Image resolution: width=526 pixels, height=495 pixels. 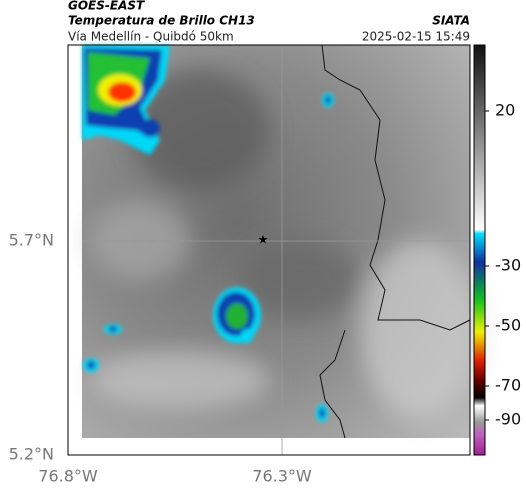 What do you see at coordinates (106, 6) in the screenshot?
I see `source: GOES-EAST` at bounding box center [106, 6].